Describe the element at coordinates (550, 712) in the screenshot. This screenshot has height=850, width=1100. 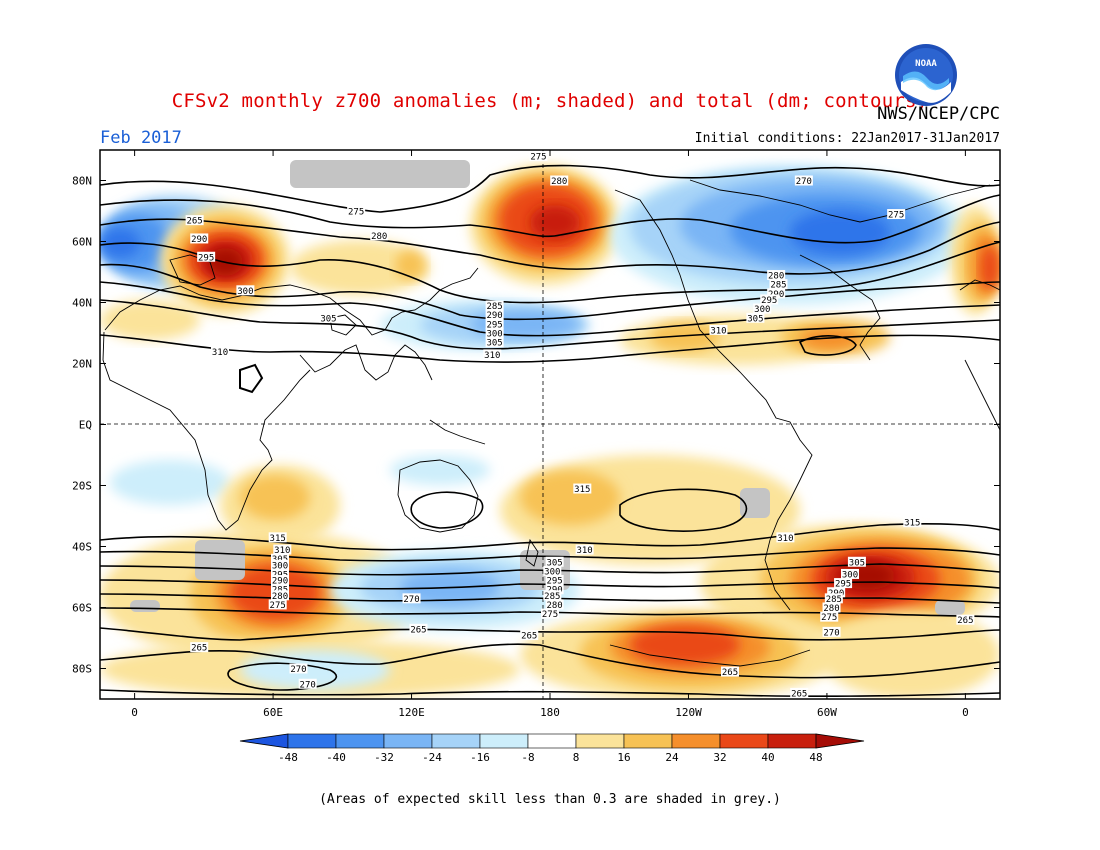
I see `lon-label: 180` at that location.